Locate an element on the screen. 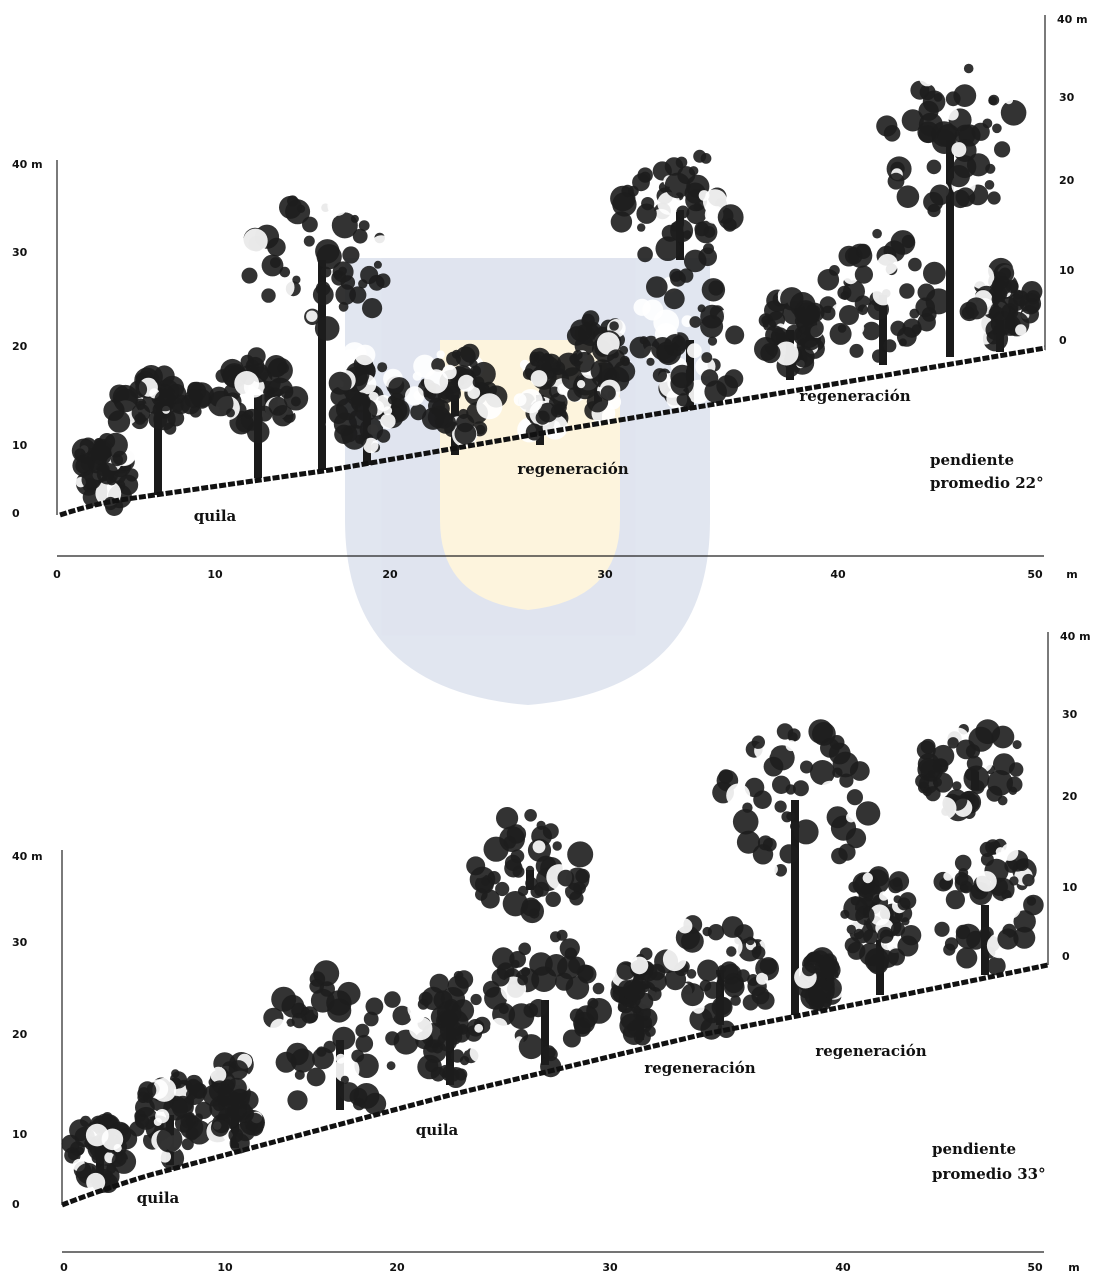  right-tick-label: 30 is located at coordinates (1067, 97).